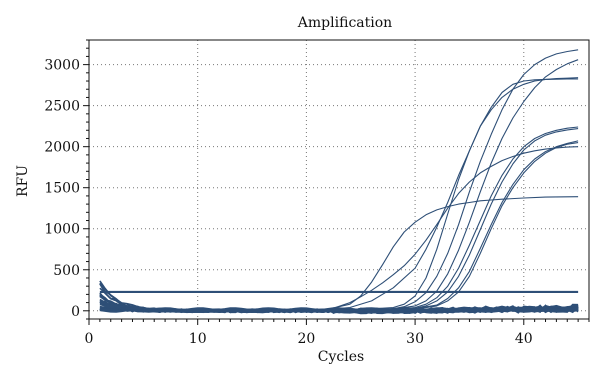 Image resolution: width=603 pixels, height=368 pixels. I want to click on x-axis-ticks: 0 10 20 30 40, so click(337, 333).